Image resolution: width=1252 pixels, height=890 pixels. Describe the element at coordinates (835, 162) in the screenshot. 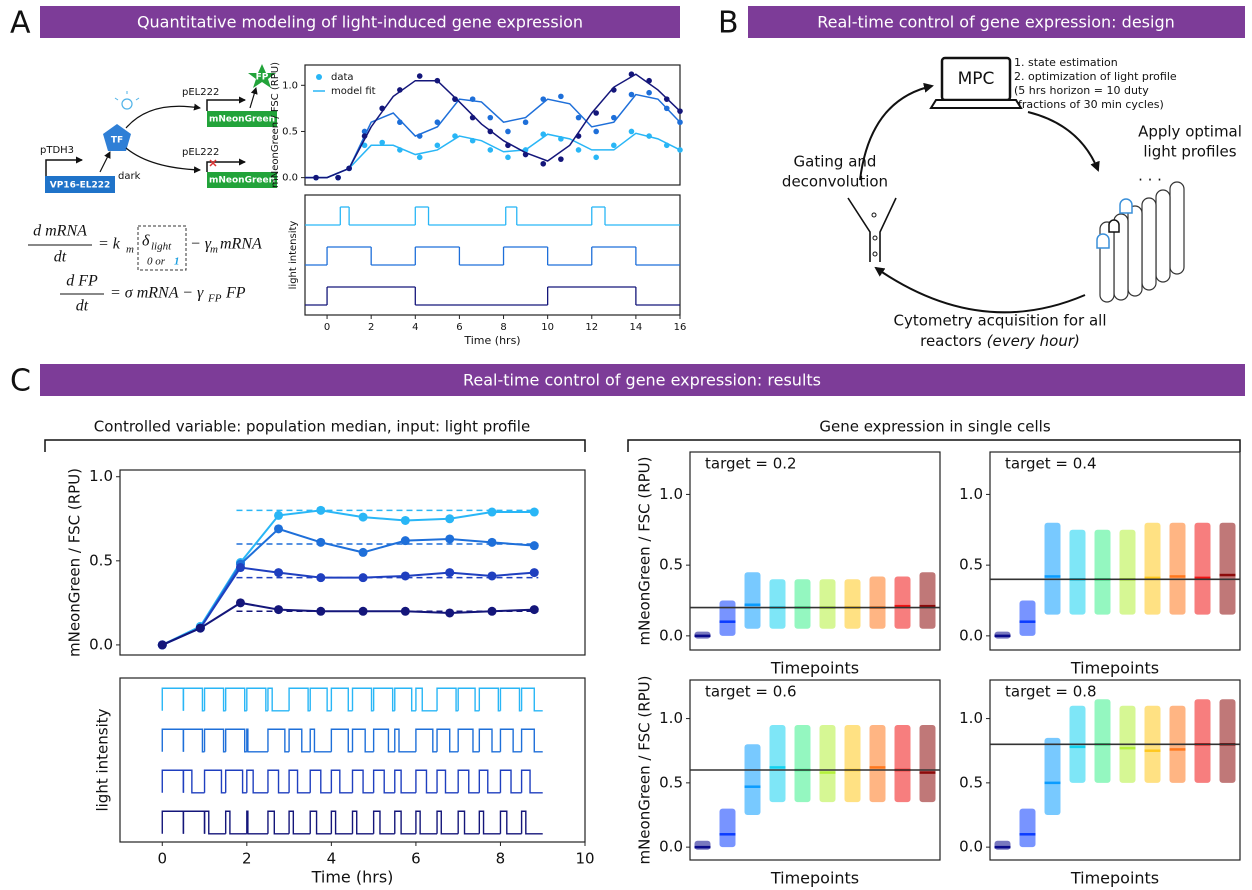

I see `step-label: Gating and` at that location.